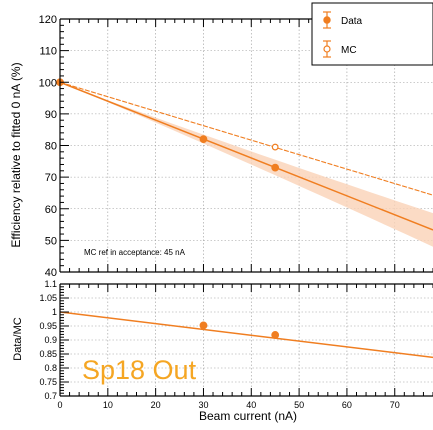  I want to click on bottom-fits, so click(246, 335).